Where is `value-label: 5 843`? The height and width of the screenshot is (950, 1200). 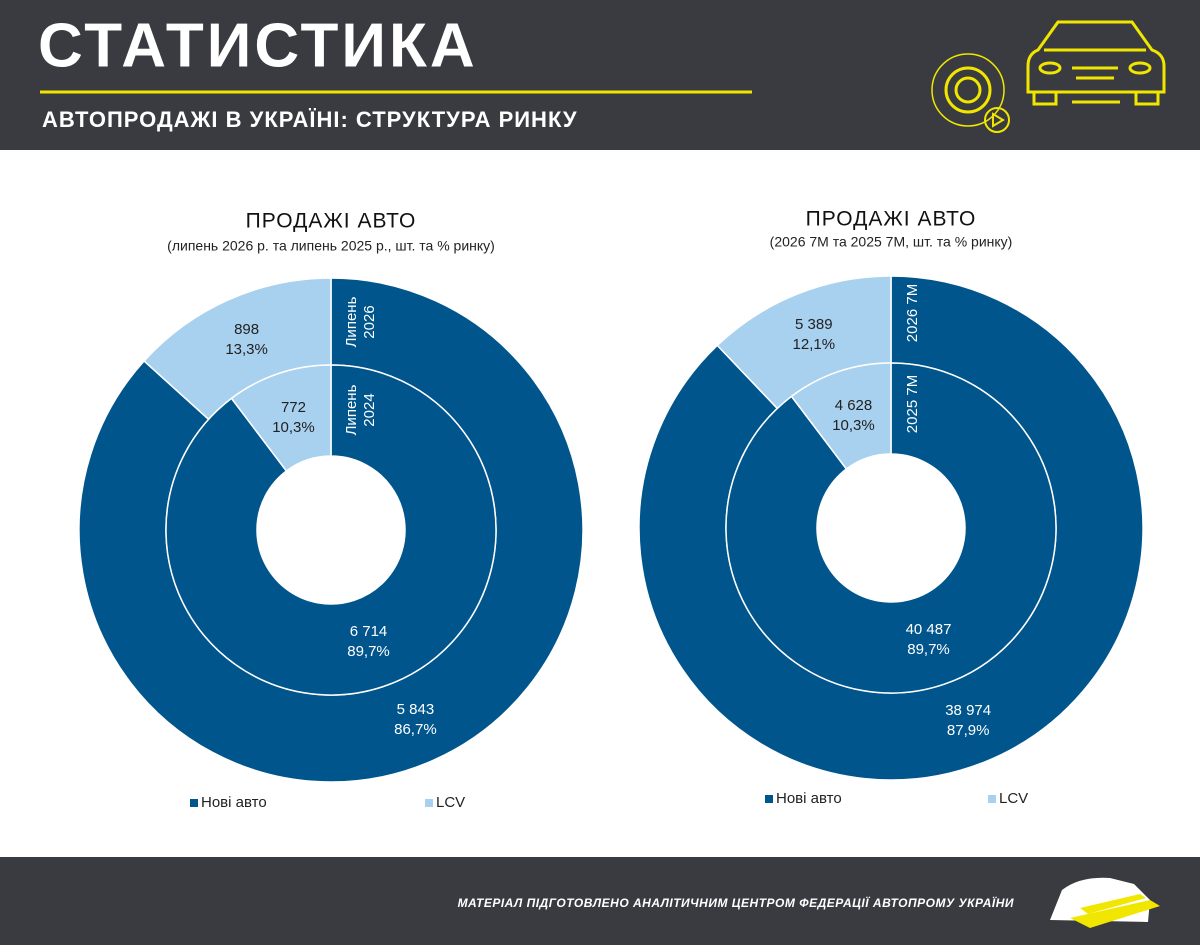
value-label: 5 843 is located at coordinates (416, 709).